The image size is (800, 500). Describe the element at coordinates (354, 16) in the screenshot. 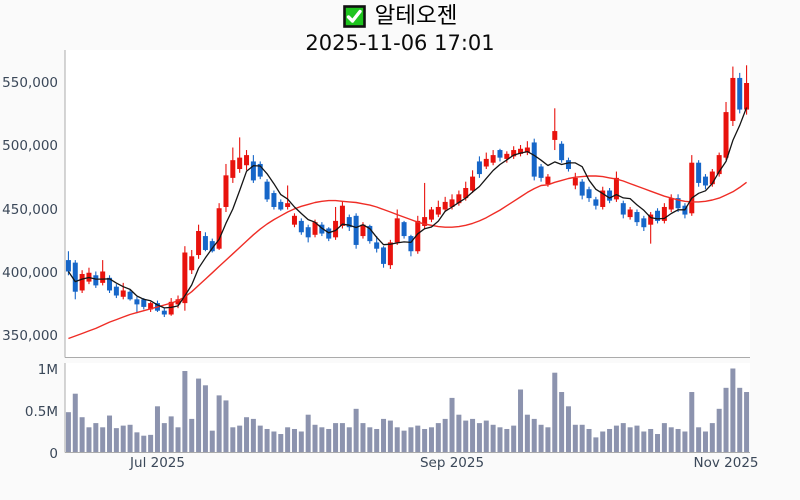

I see `green-checkbox-icon` at that location.